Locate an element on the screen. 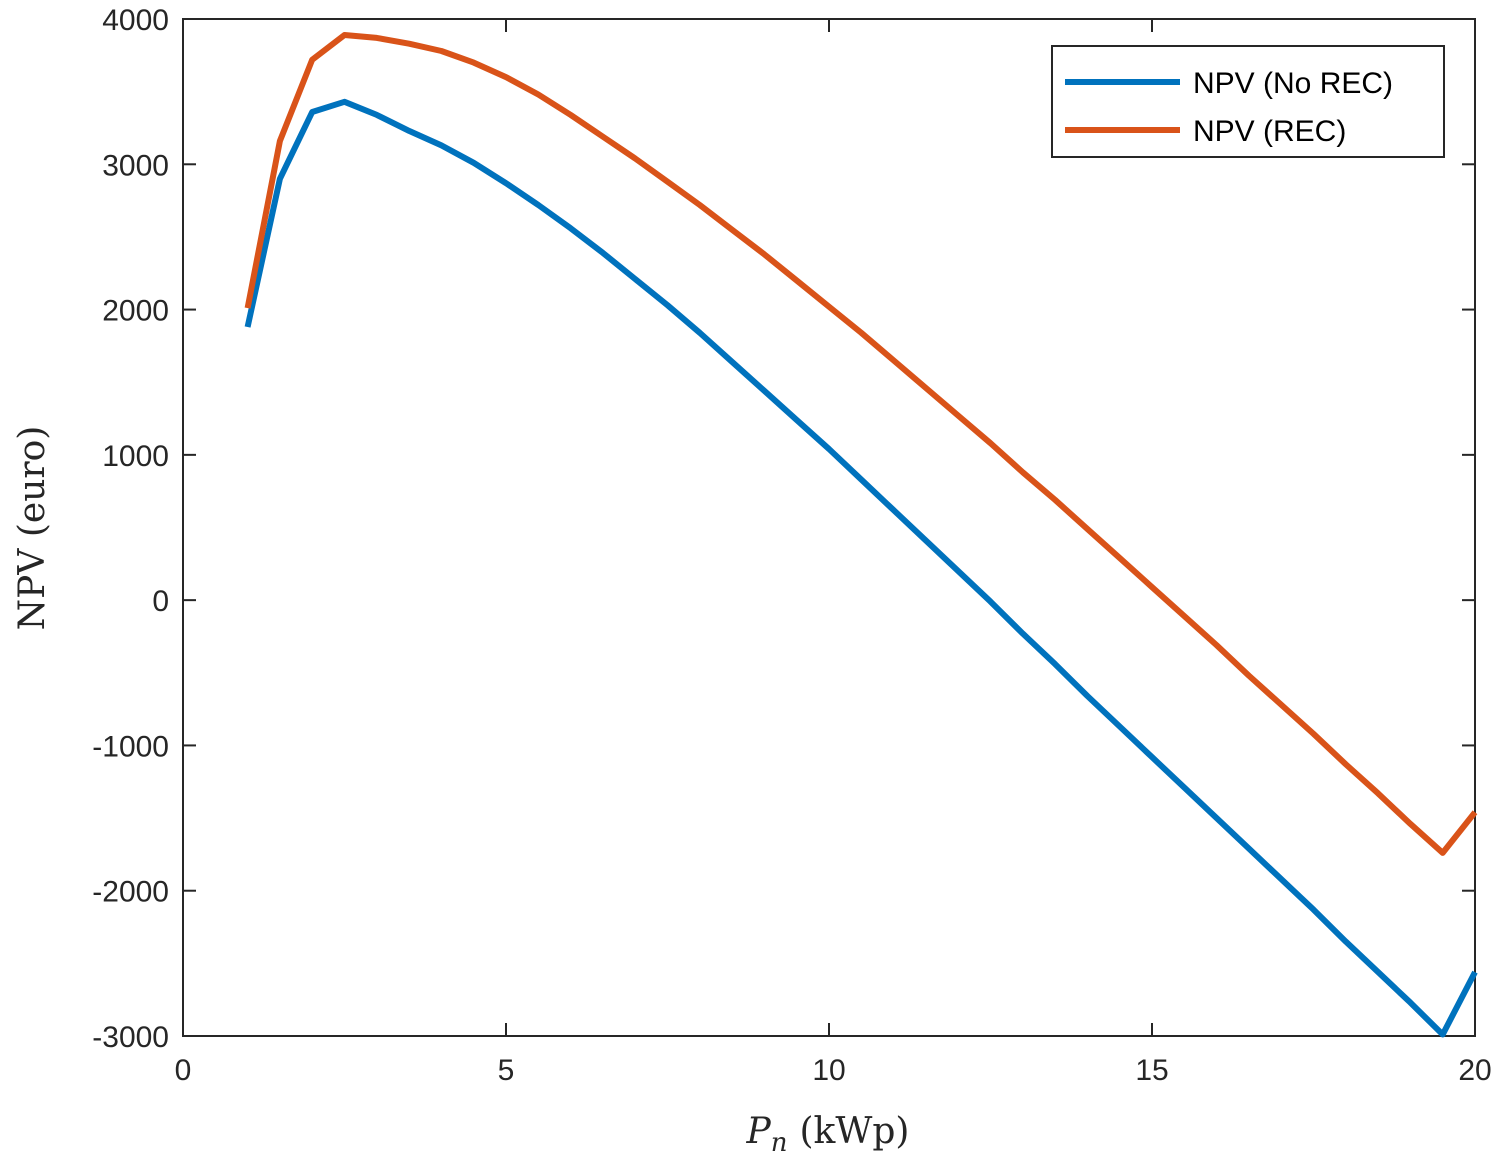 This screenshot has height=1158, width=1500. legend-label-2: NPV (REC) is located at coordinates (1269, 131).